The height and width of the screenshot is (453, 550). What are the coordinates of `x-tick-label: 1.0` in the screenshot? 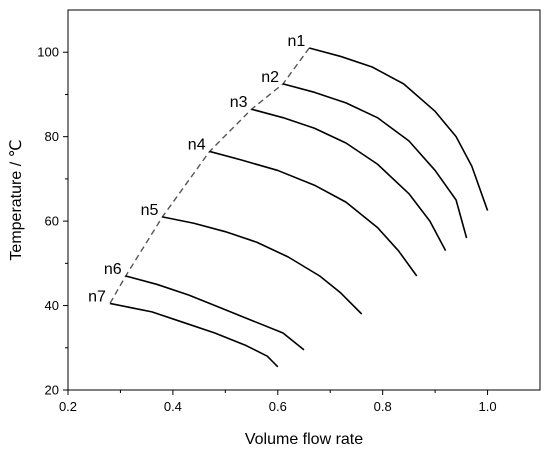 It's located at (488, 406).